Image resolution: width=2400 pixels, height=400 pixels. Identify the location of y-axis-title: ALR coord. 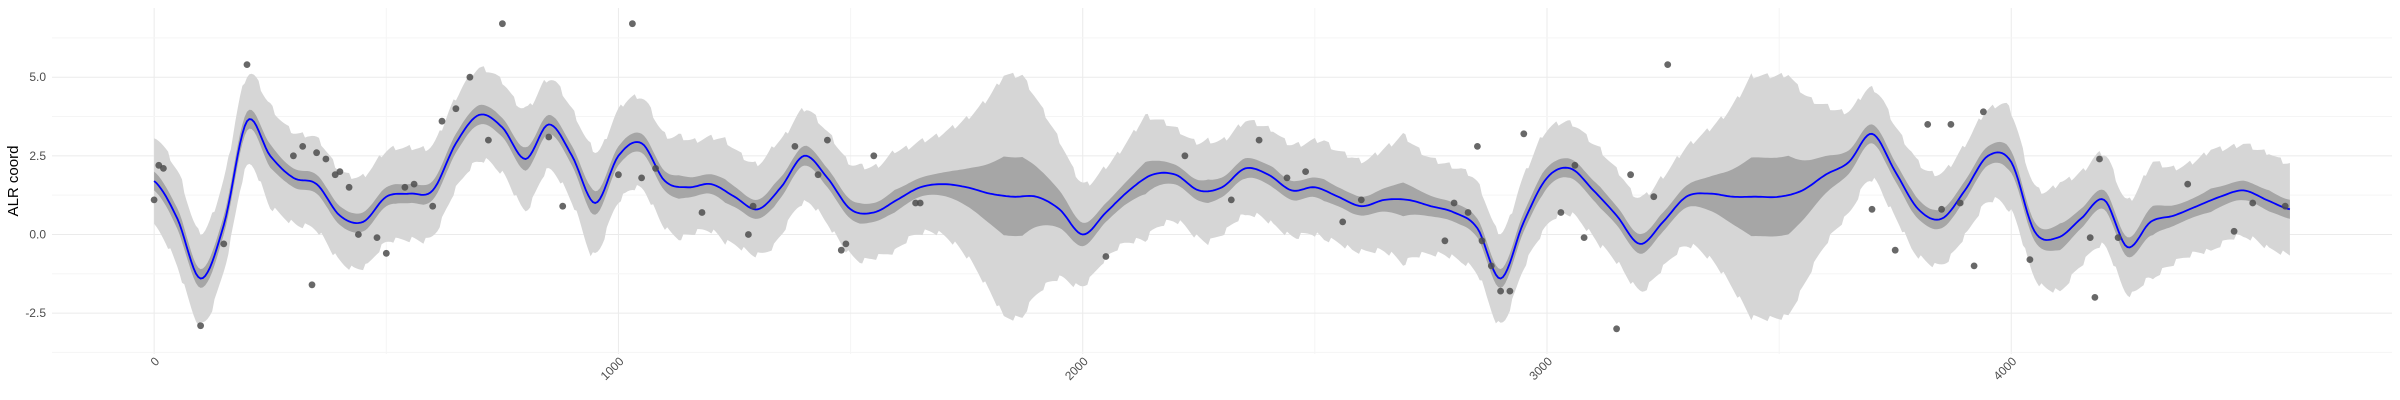
(13, 181).